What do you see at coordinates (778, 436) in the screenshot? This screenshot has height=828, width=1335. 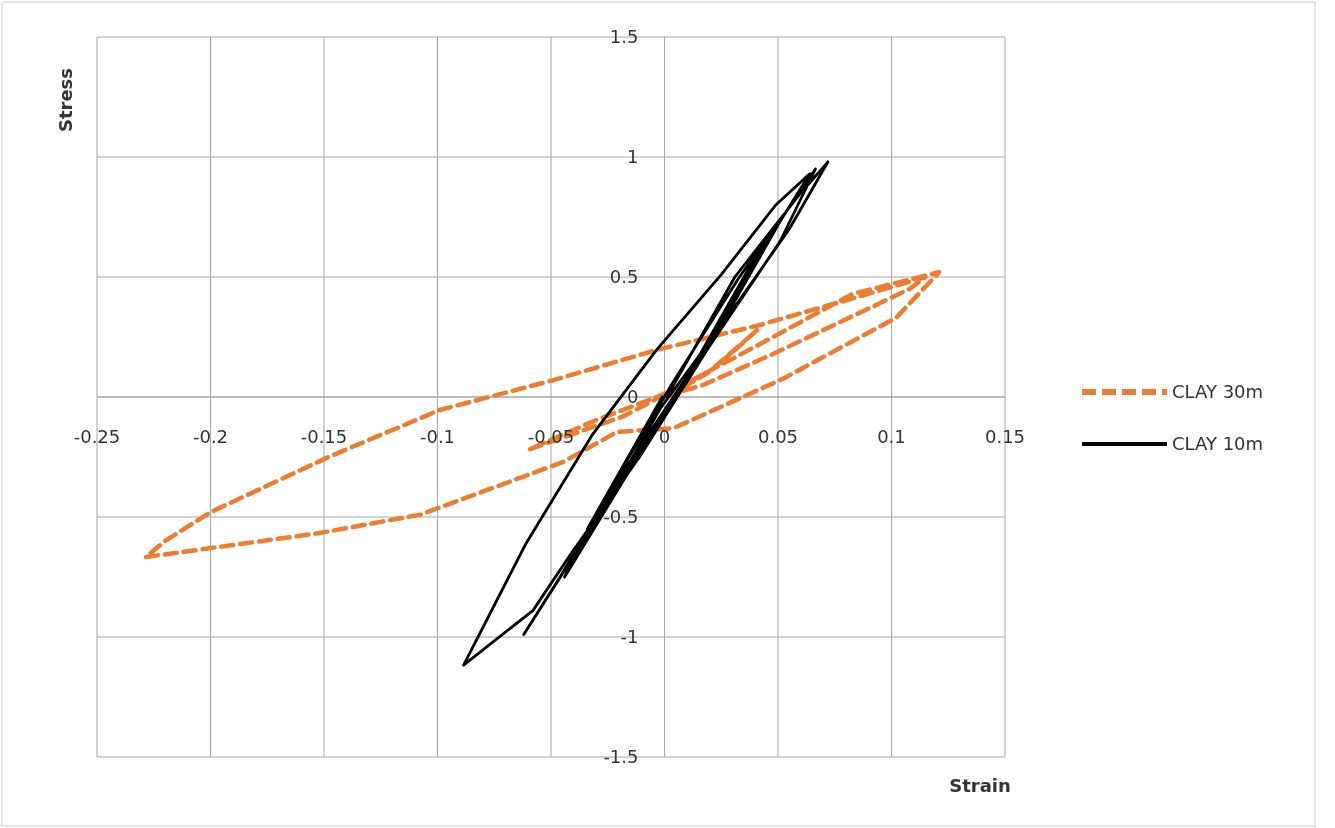 I see `x-tick-label: 0.05` at bounding box center [778, 436].